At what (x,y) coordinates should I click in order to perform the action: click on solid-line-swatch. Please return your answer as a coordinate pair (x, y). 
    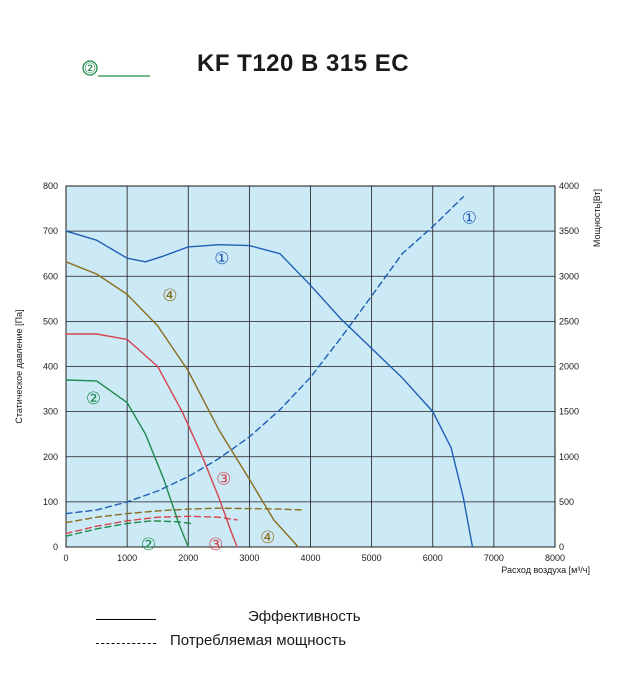
    Looking at the image, I should click on (126, 619).